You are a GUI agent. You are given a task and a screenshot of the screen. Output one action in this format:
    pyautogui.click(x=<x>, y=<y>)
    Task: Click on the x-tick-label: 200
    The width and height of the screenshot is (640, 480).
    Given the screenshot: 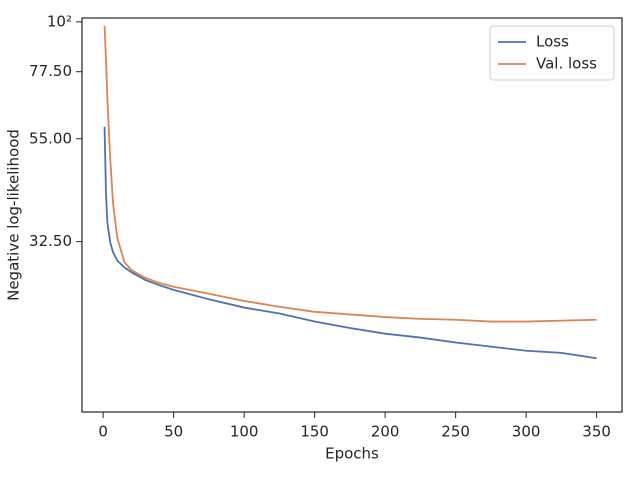 What is the action you would take?
    pyautogui.click(x=385, y=432)
    